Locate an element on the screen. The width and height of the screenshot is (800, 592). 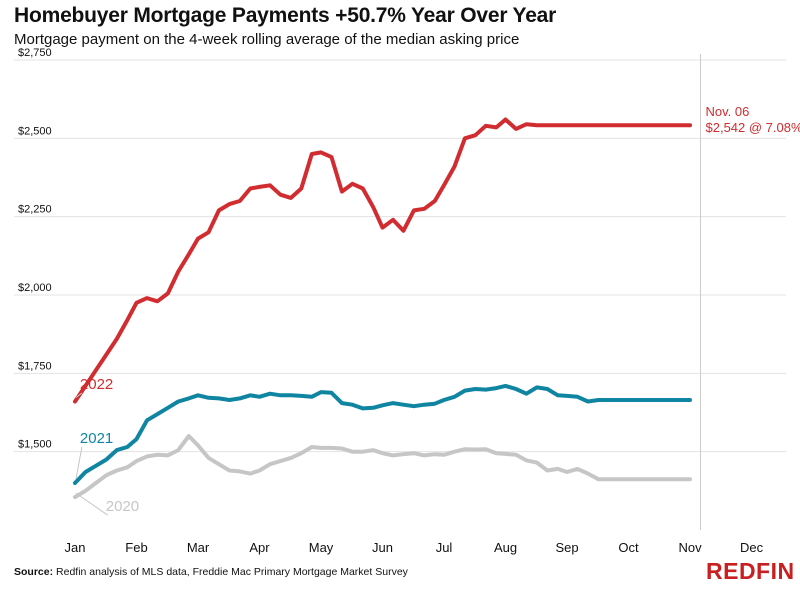
annotation-value: $2,542 @ 7.08% is located at coordinates (753, 127).